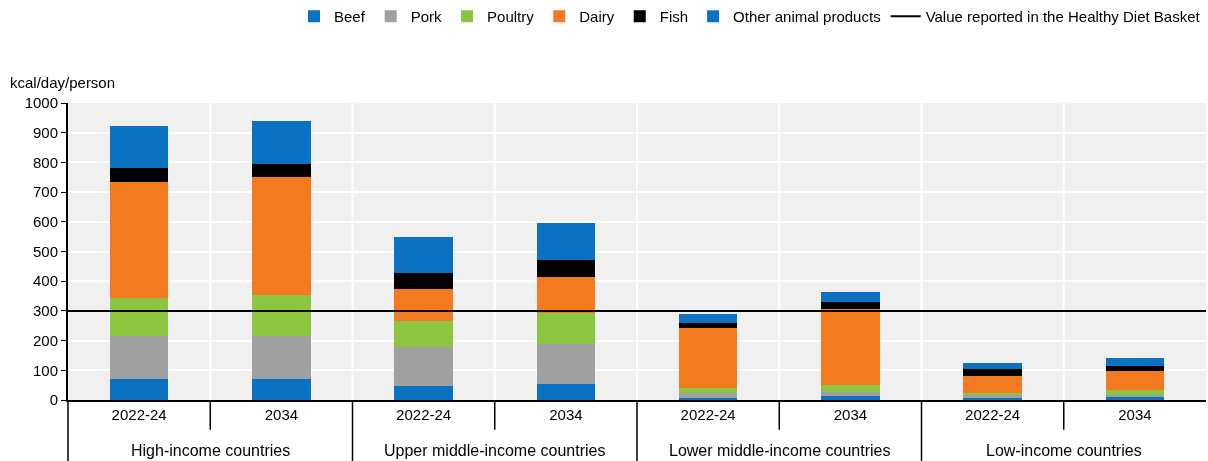 The image size is (1208, 461). I want to click on legend-label: Beef, so click(350, 17).